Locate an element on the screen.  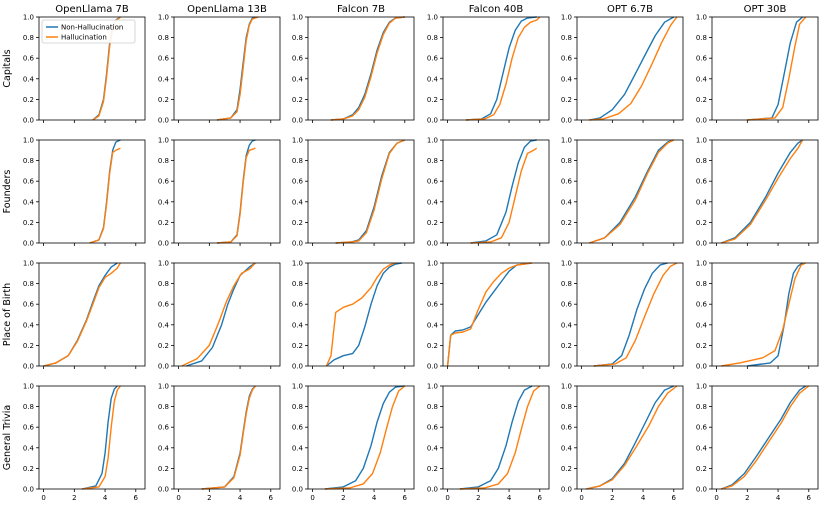
legend: Non-Hallucination Hallucination is located at coordinates (88, 31).